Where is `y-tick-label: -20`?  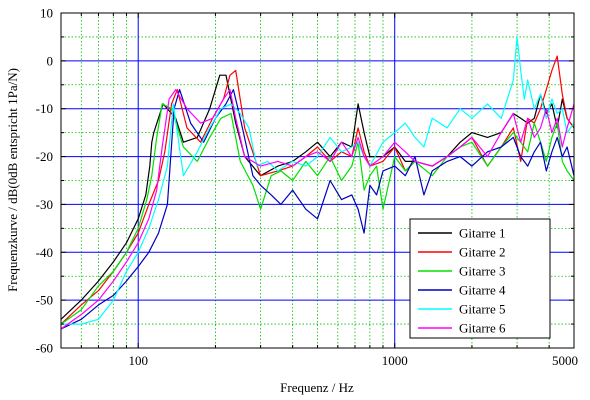
y-tick-label: -20 is located at coordinates (44, 156).